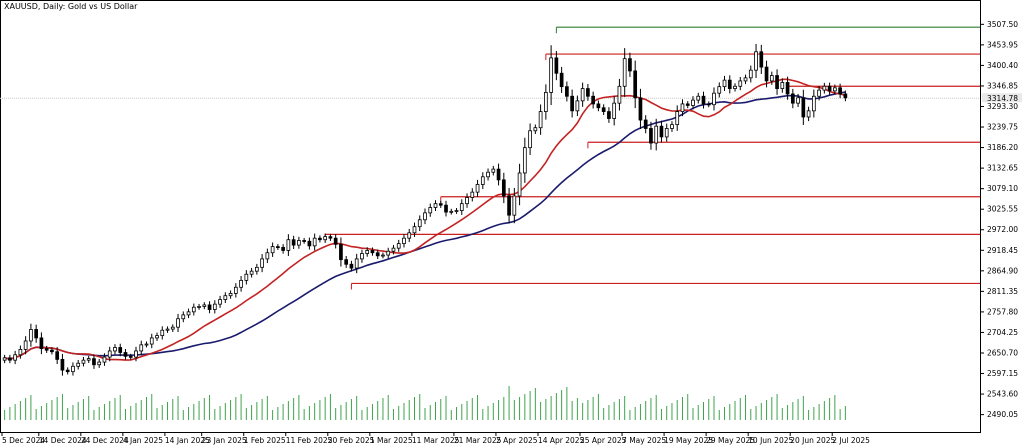  Describe the element at coordinates (1002, 127) in the screenshot. I see `price-axis-label: 3239.75` at that location.